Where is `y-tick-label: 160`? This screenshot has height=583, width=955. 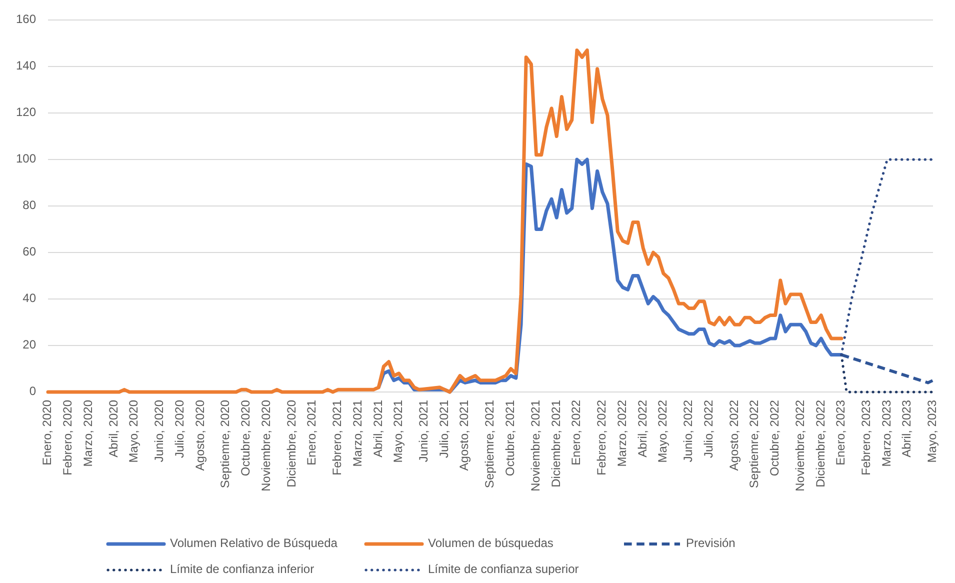
y-tick-label: 160 is located at coordinates (26, 19).